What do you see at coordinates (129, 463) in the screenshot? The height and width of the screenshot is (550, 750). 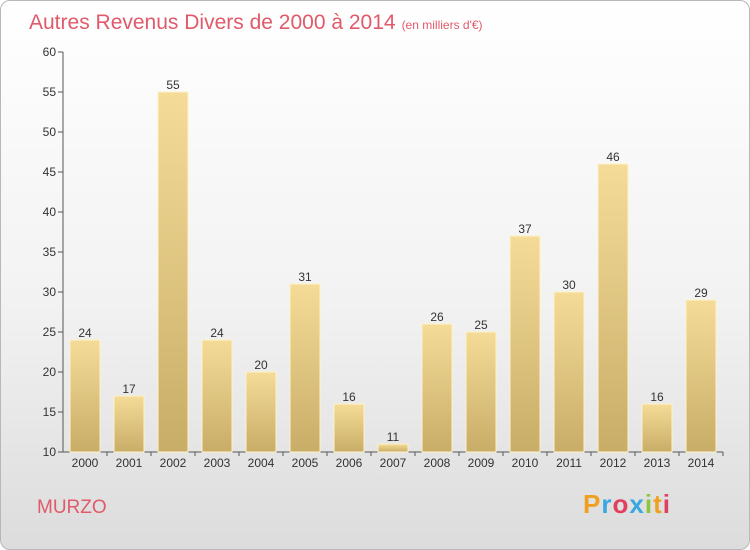 I see `x-tick-label: 2001` at bounding box center [129, 463].